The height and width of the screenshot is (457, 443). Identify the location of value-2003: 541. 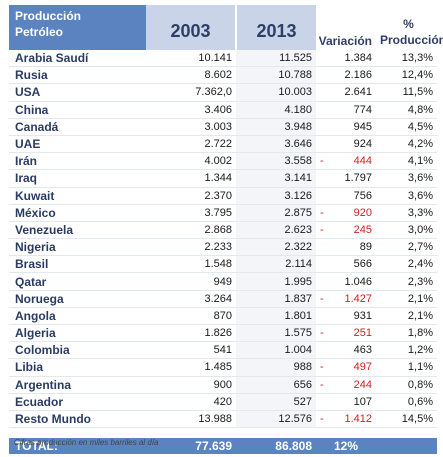
(191, 350).